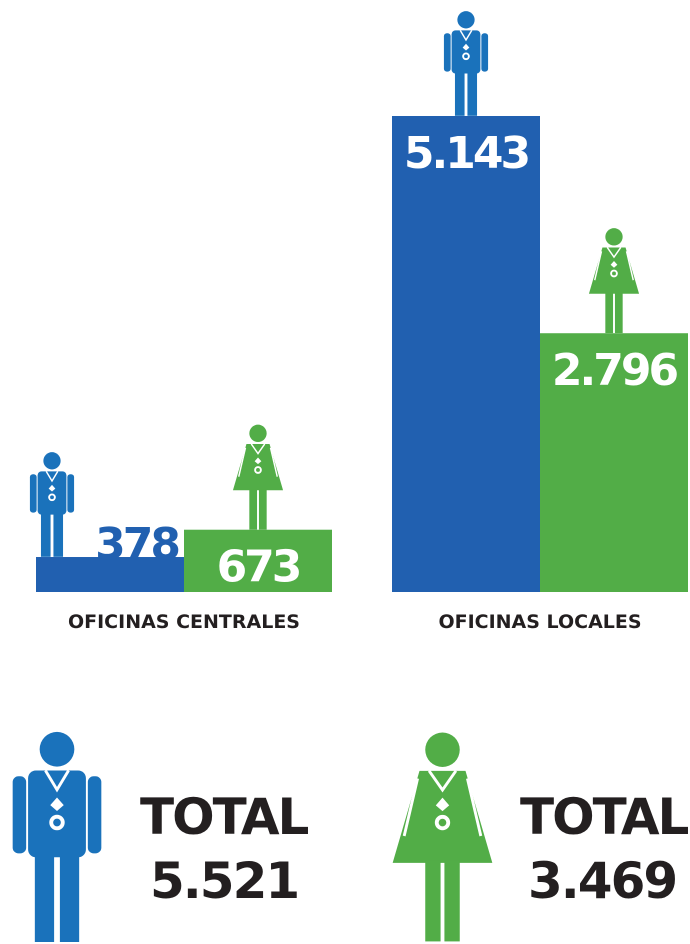 The height and width of the screenshot is (944, 690). I want to click on category-label: OFICINAS LOCALES, so click(539, 622).